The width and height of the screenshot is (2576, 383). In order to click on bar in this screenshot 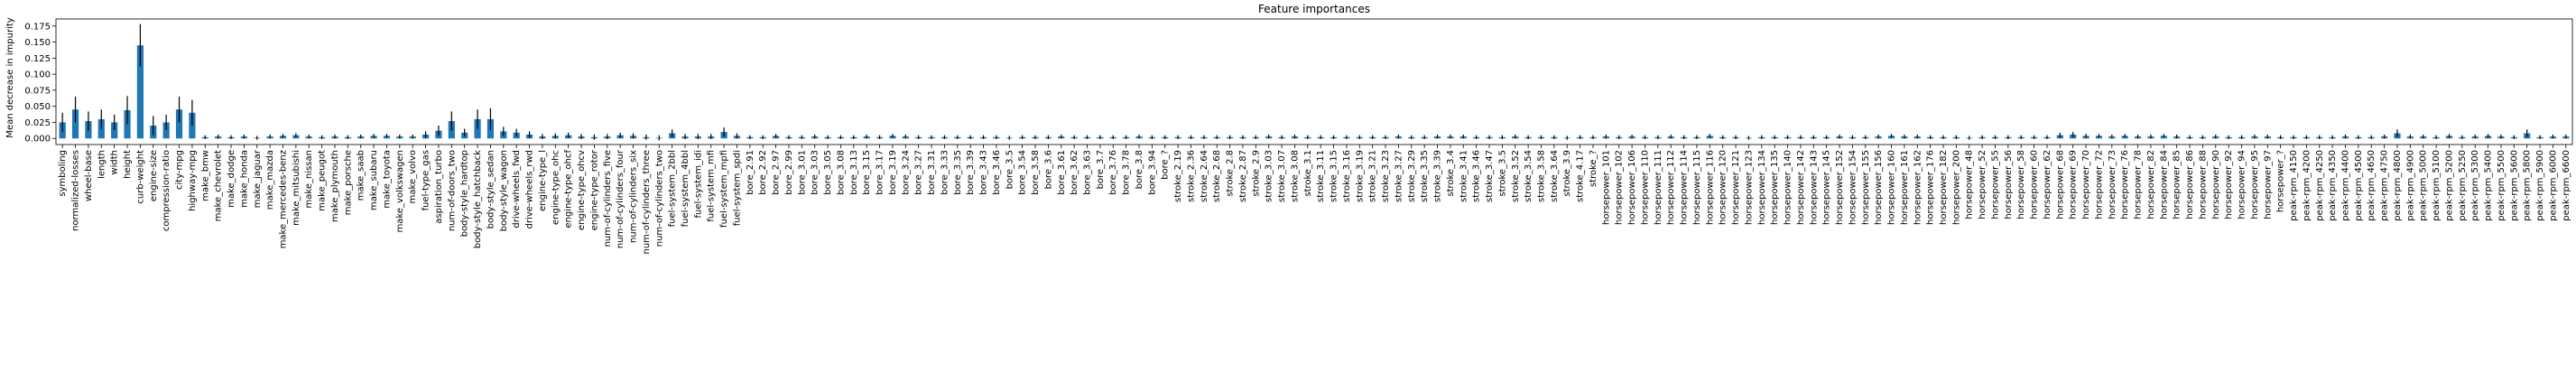, I will do `click(166, 130)`.